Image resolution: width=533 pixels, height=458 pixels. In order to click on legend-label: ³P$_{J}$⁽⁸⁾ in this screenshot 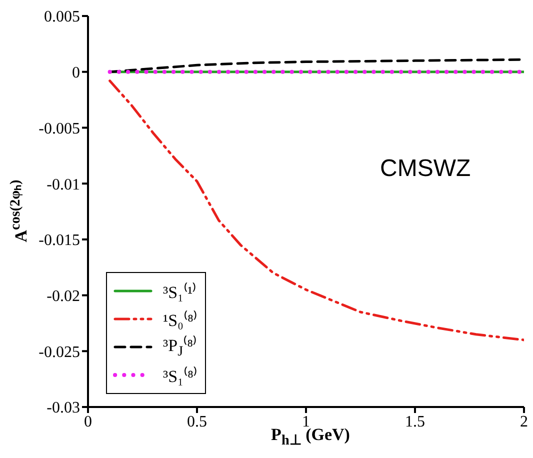, I will do `click(180, 347)`.